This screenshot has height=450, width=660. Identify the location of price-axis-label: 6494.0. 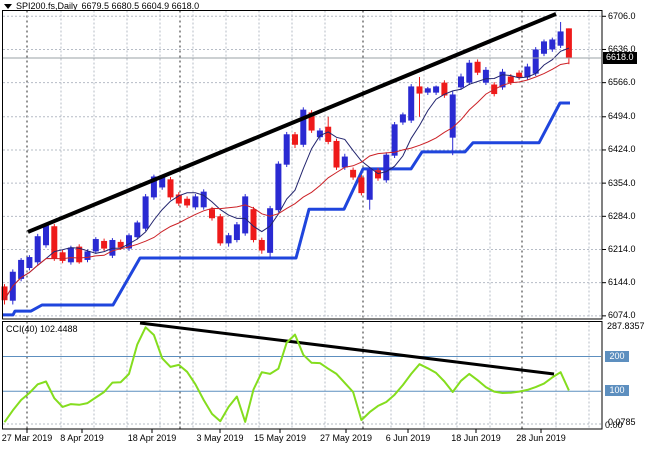
(622, 116).